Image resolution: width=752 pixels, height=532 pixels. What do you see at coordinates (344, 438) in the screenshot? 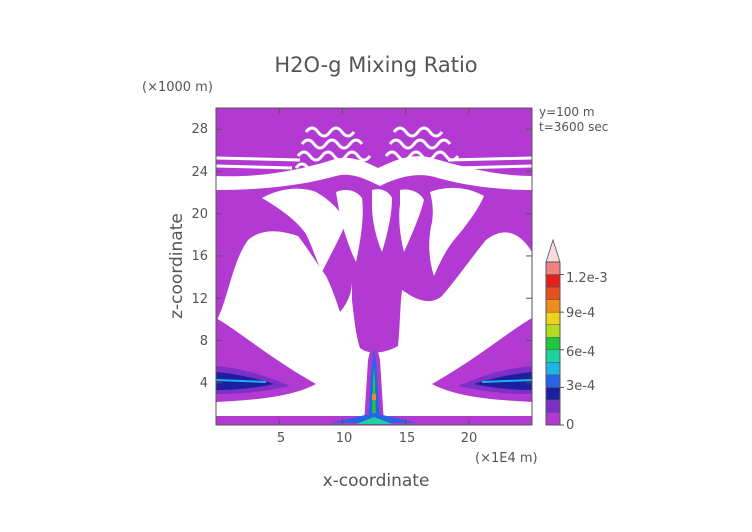
I see `x-tick-10: 10` at bounding box center [344, 438].